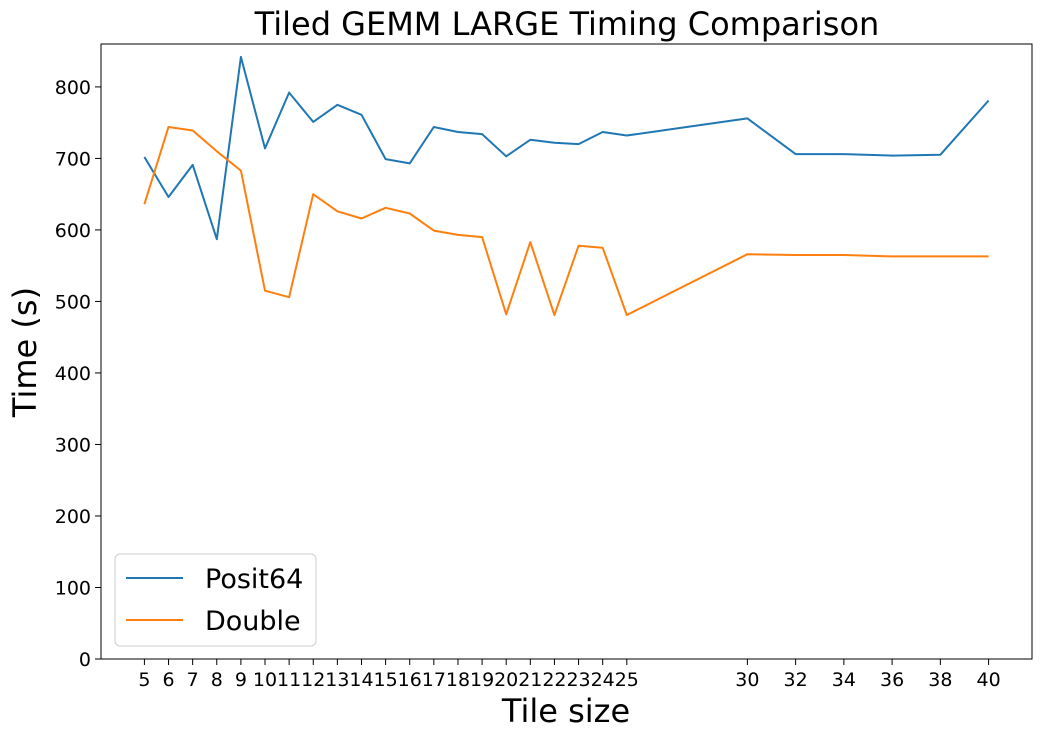  What do you see at coordinates (241, 680) in the screenshot?
I see `x-tick-label: 9` at bounding box center [241, 680].